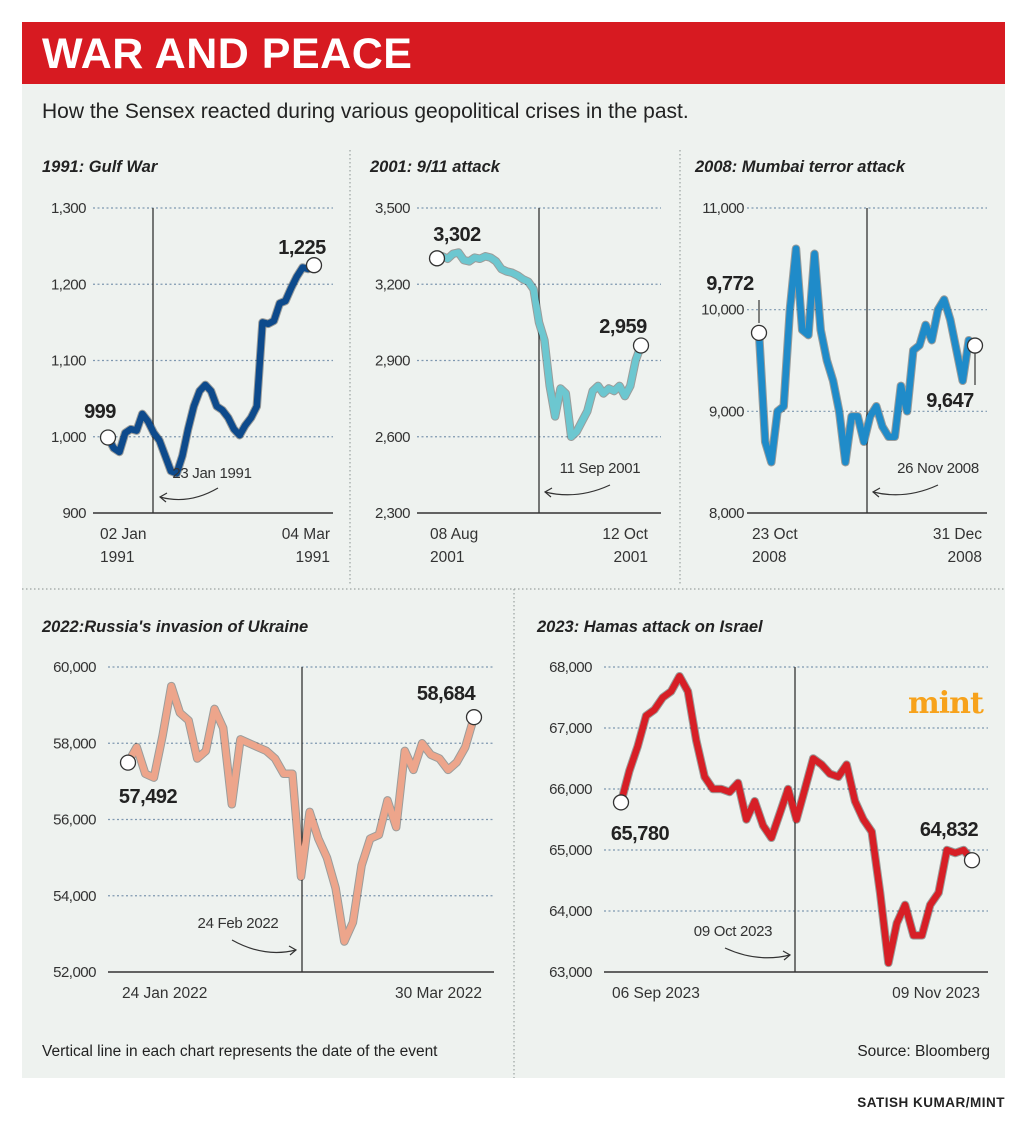  I want to click on x-tick-label: 08 Aug, so click(454, 534).